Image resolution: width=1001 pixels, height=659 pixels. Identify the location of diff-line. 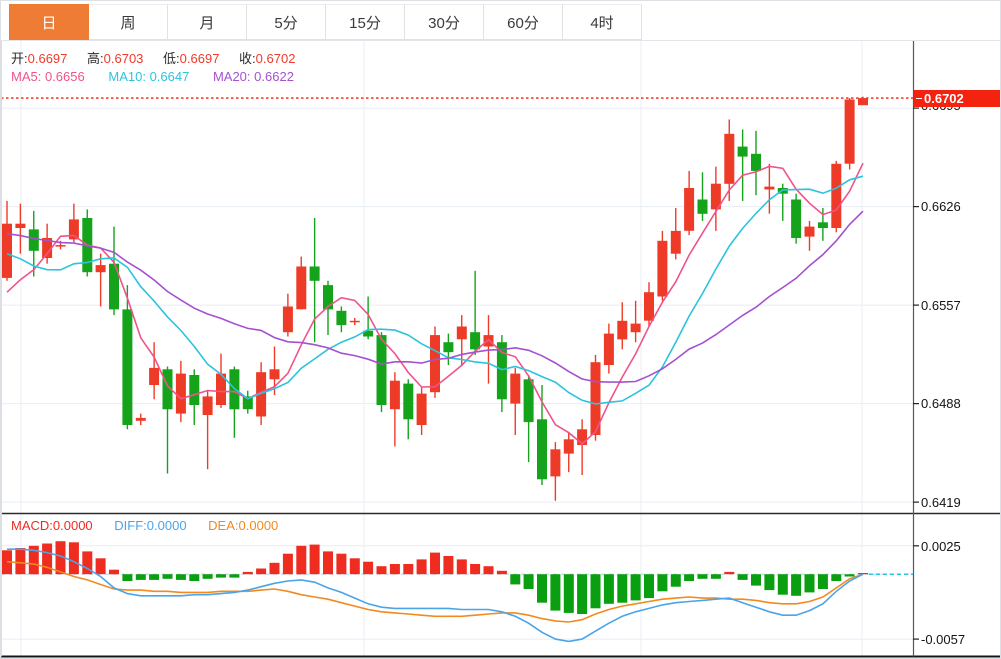
(435, 595).